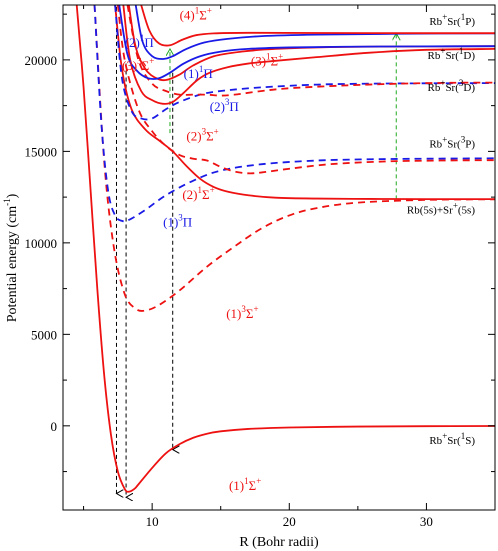 The height and width of the screenshot is (551, 498). What do you see at coordinates (177, 220) in the screenshot?
I see `label-1-3pi: (1)3Π` at bounding box center [177, 220].